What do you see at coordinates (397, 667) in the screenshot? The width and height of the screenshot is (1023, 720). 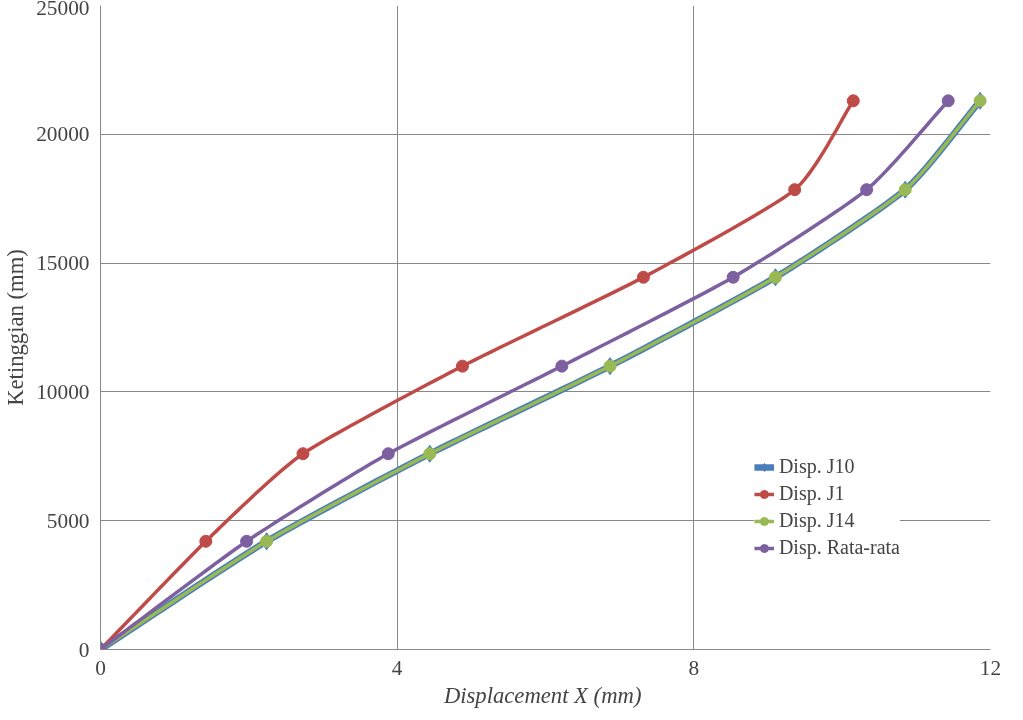 I see `x-tick-label: 4` at bounding box center [397, 667].